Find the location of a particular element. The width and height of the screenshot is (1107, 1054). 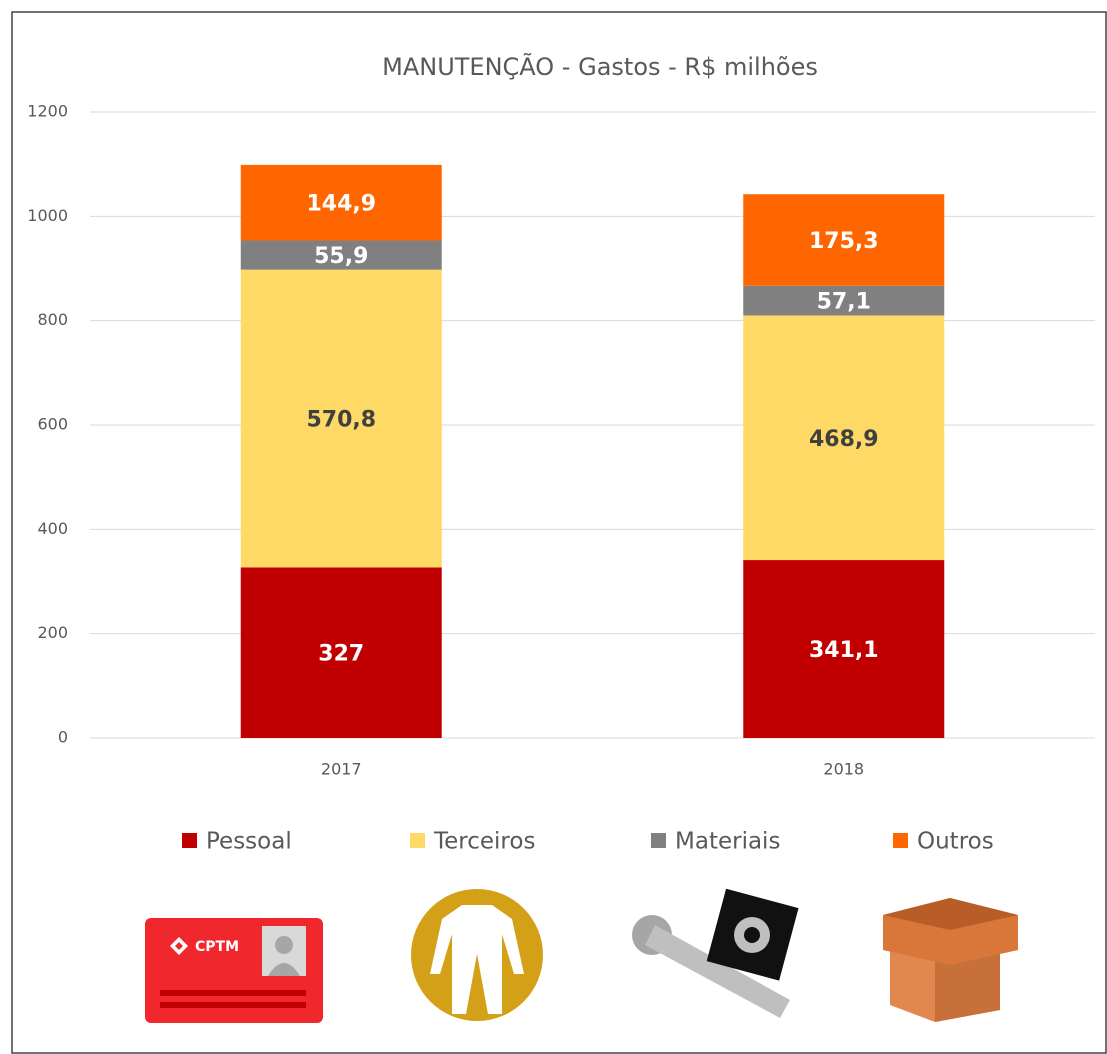

data-label: 55,9 is located at coordinates (341, 256).